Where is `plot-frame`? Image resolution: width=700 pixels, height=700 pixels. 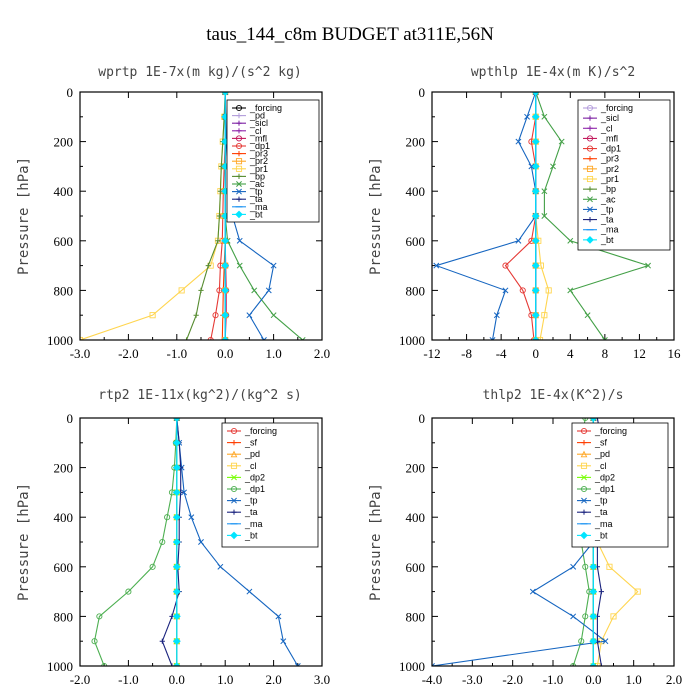
plot-frame is located at coordinates (201, 542).